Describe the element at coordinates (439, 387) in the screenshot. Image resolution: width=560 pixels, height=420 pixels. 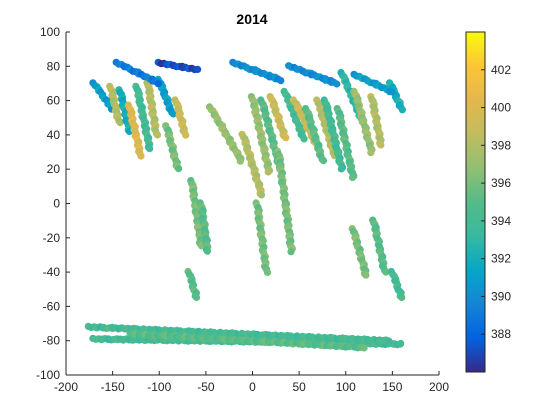
I see `x-tick-label: 200` at that location.